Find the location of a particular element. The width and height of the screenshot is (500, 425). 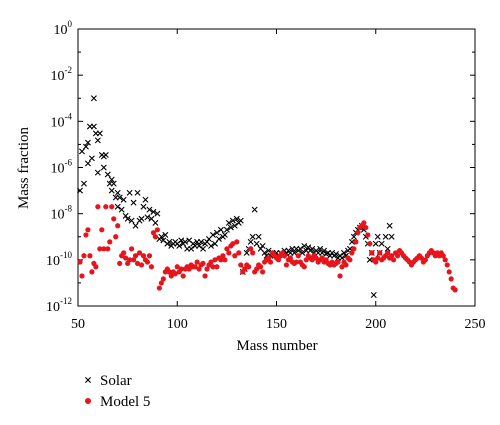

x-tick-label: 200 is located at coordinates (375, 324).